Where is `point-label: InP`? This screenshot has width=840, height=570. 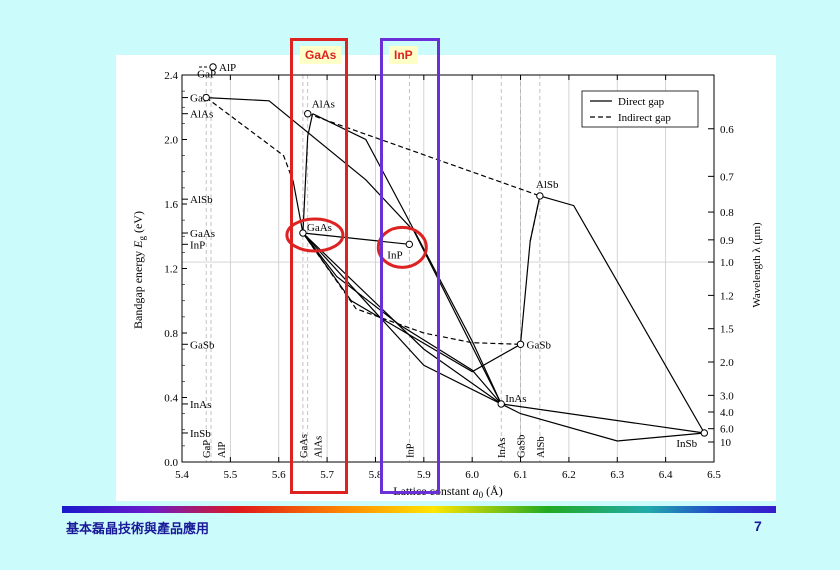
point-label: InP is located at coordinates (394, 255).